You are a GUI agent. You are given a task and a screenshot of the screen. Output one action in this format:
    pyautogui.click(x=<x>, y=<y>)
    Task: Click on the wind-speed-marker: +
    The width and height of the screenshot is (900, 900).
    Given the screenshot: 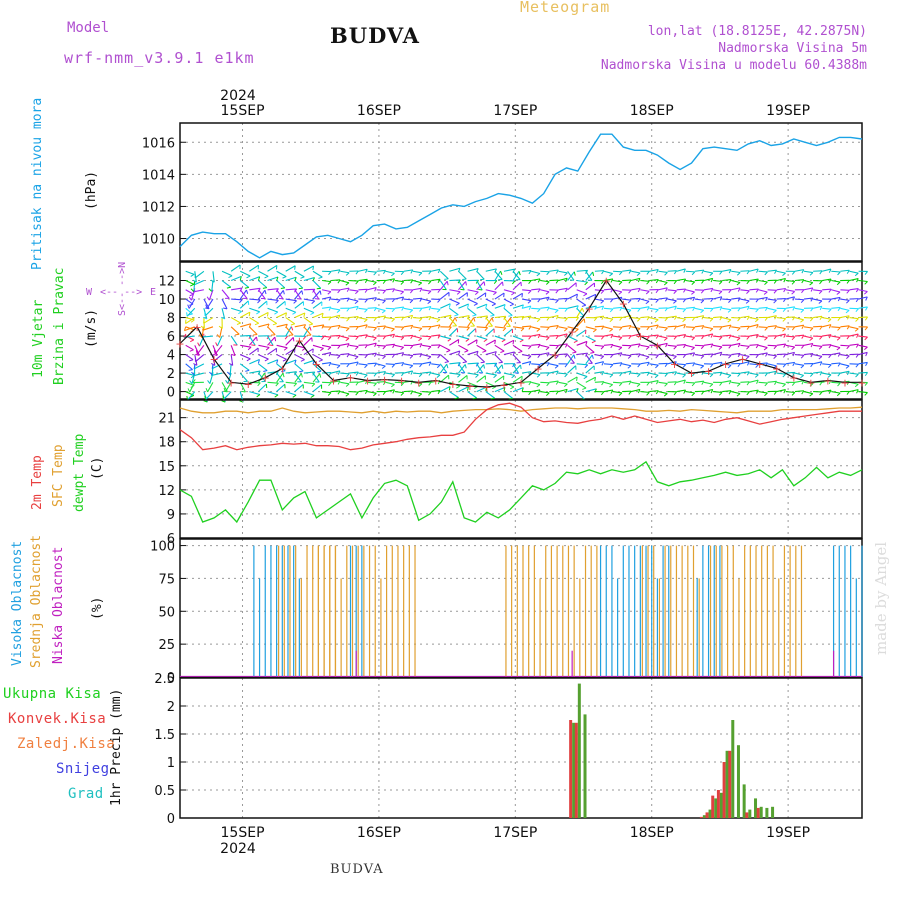 What is the action you would take?
    pyautogui.click(x=776, y=368)
    